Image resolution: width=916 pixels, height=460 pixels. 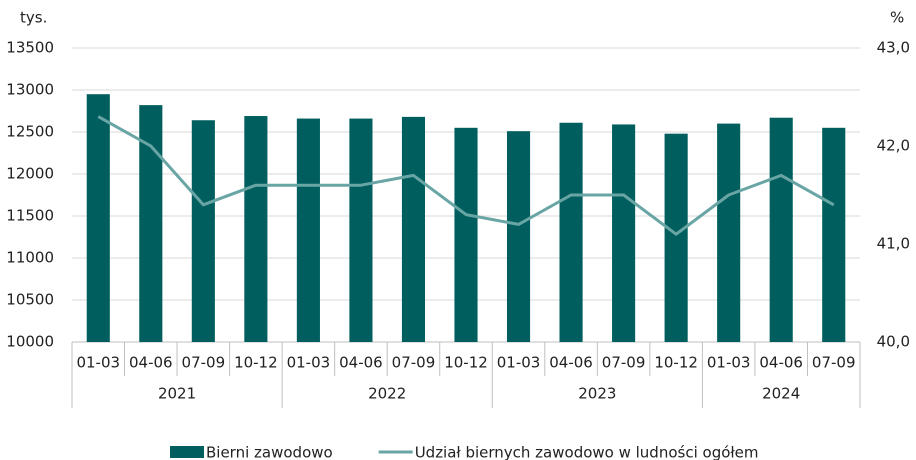 I want to click on group-label: 2021, so click(x=177, y=394).